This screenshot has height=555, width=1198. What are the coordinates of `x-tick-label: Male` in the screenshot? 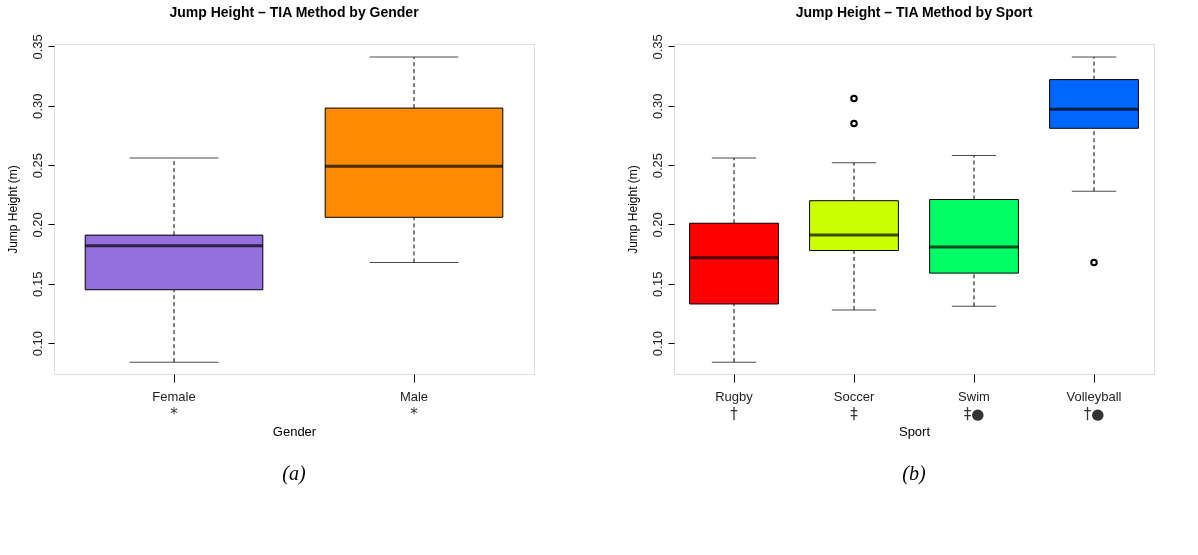 It's located at (414, 396).